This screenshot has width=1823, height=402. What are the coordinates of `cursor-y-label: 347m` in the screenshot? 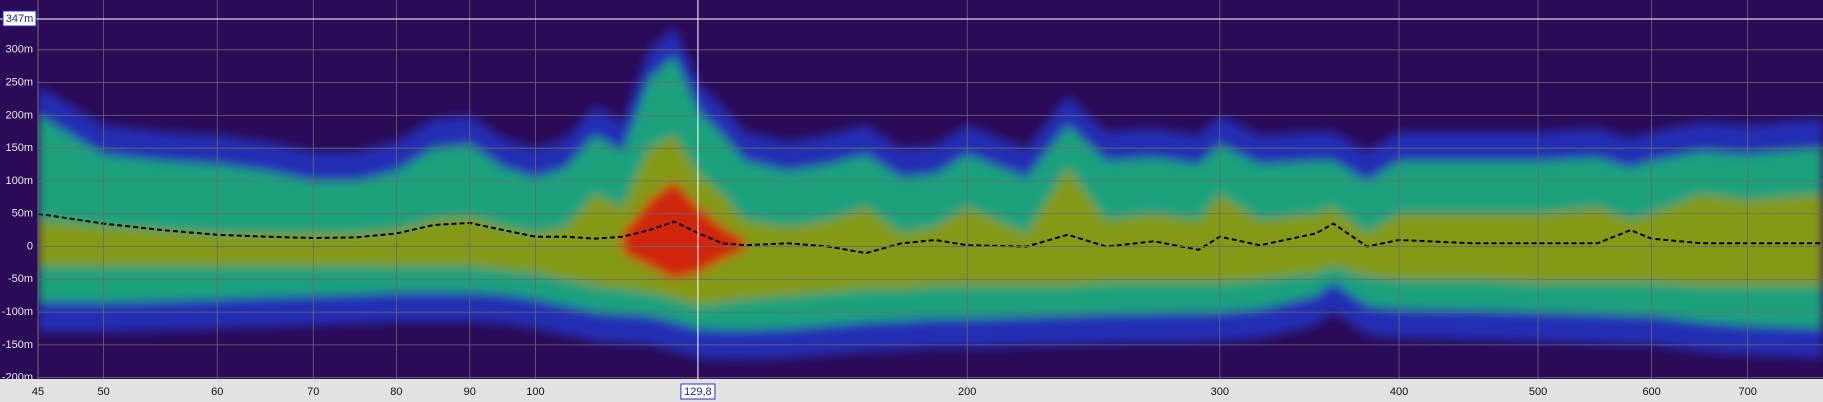 It's located at (20, 19).